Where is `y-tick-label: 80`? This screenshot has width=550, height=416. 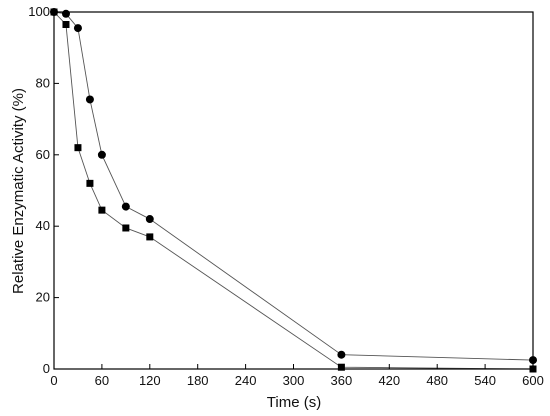
y-tick-label: 80 is located at coordinates (43, 82).